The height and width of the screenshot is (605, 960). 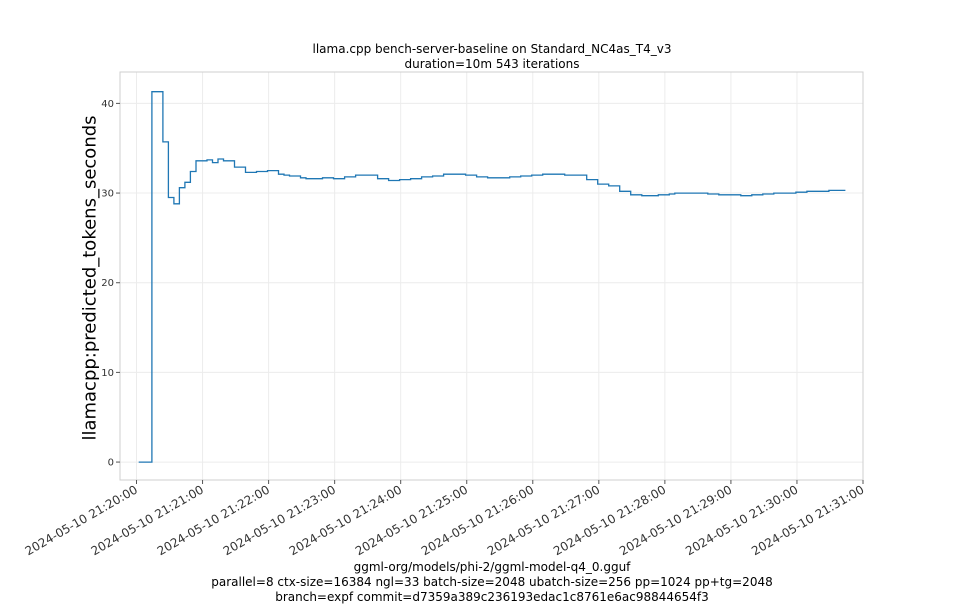 I want to click on y-axis-label: llamacpp:predicted_tokens_seconds, so click(x=90, y=278).